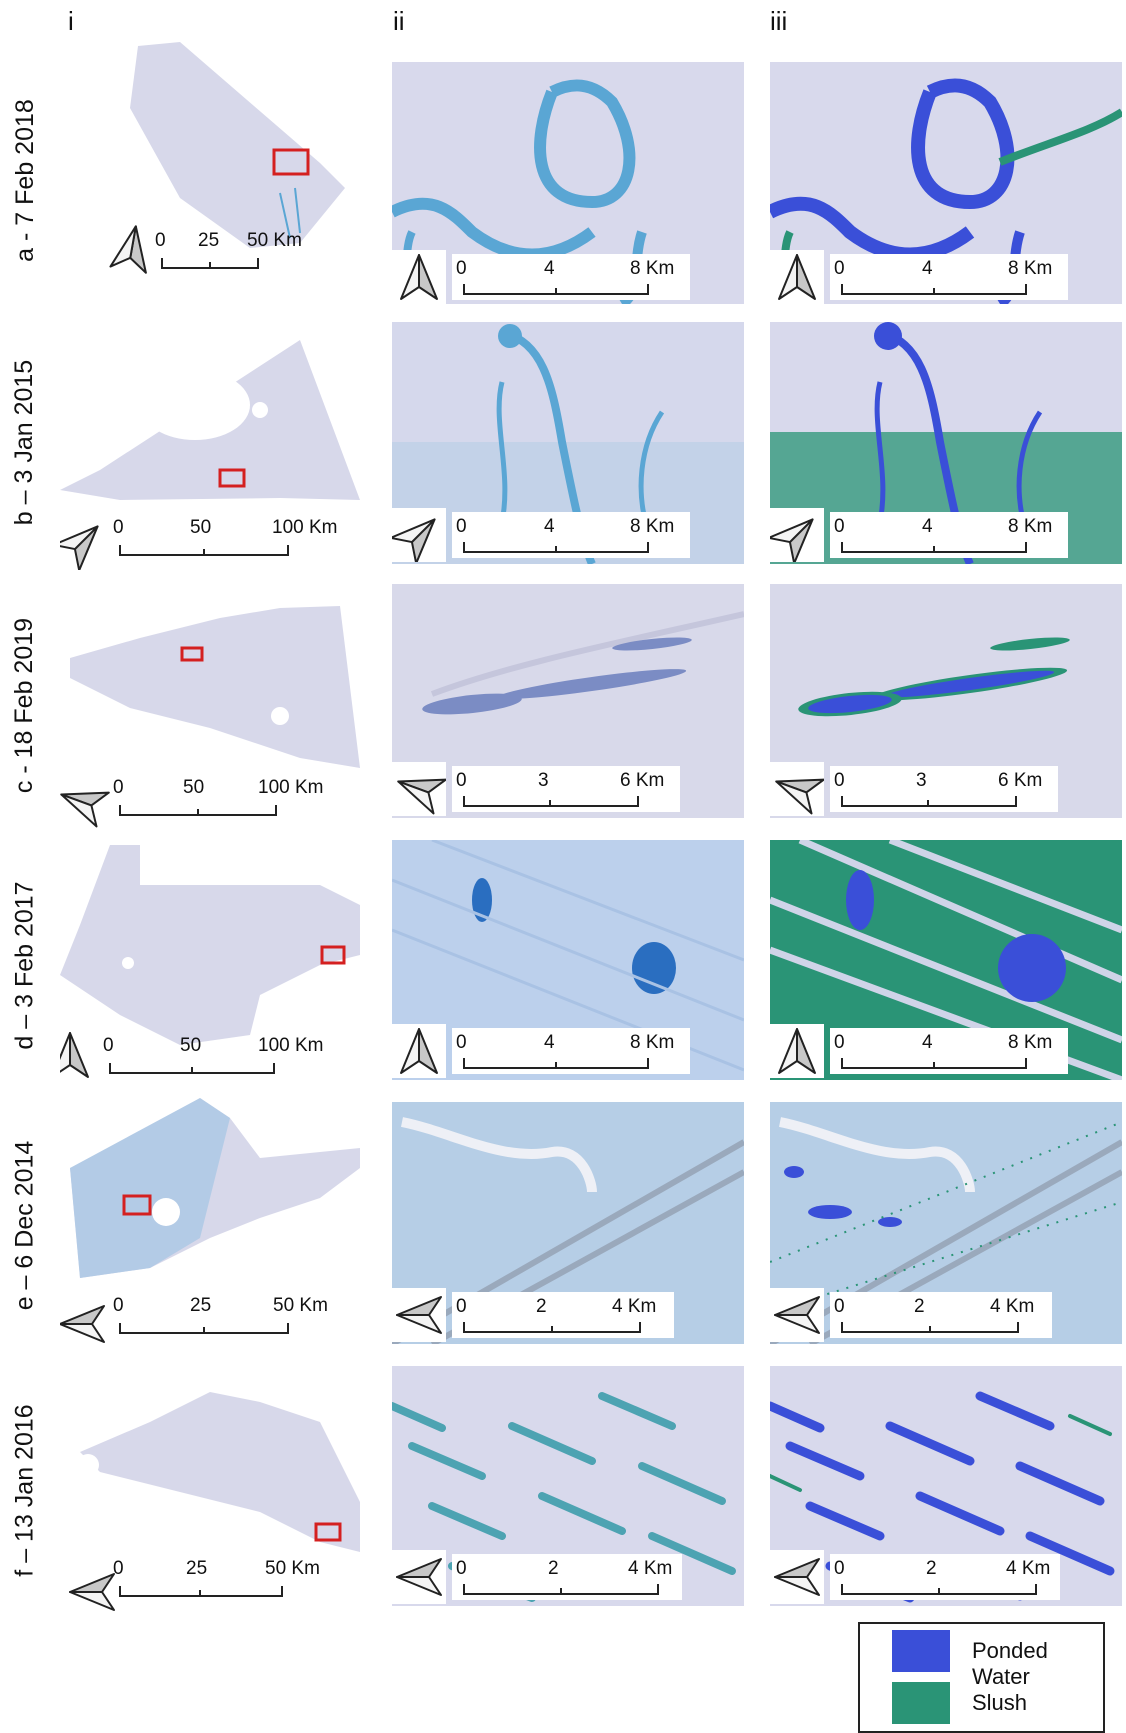  What do you see at coordinates (949, 535) in the screenshot?
I see `scalebar-detail-b-iii: 0 4 8 Km` at bounding box center [949, 535].